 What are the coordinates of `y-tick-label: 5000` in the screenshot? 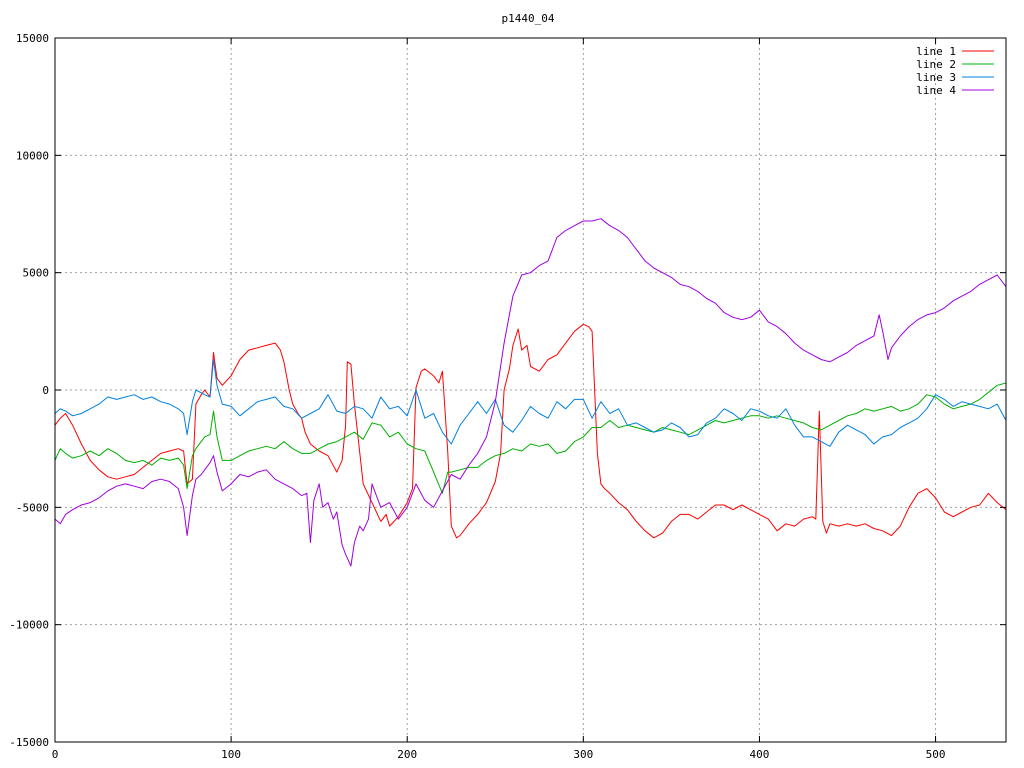 It's located at (36, 273).